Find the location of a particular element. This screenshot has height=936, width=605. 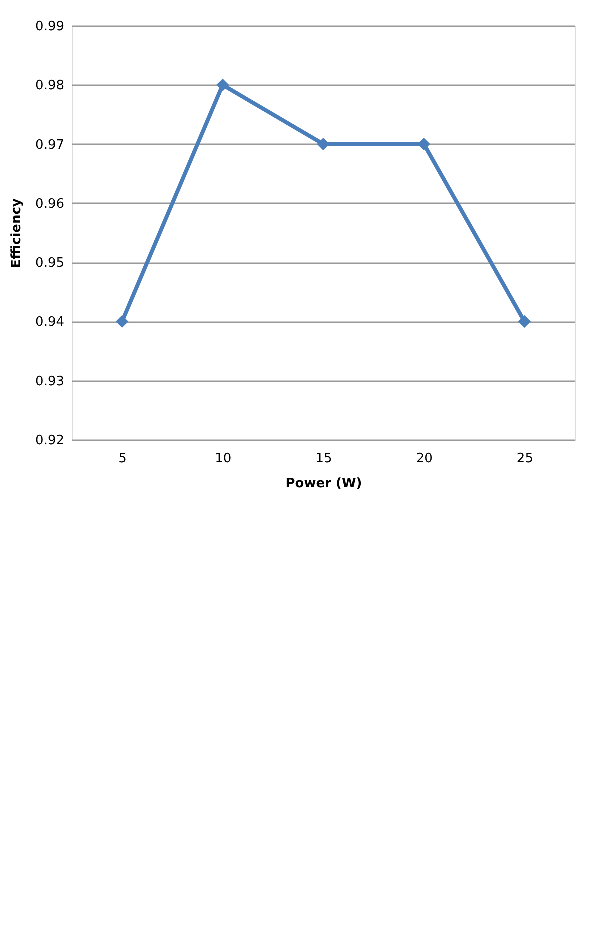

x-tick-label: 5 is located at coordinates (122, 459).